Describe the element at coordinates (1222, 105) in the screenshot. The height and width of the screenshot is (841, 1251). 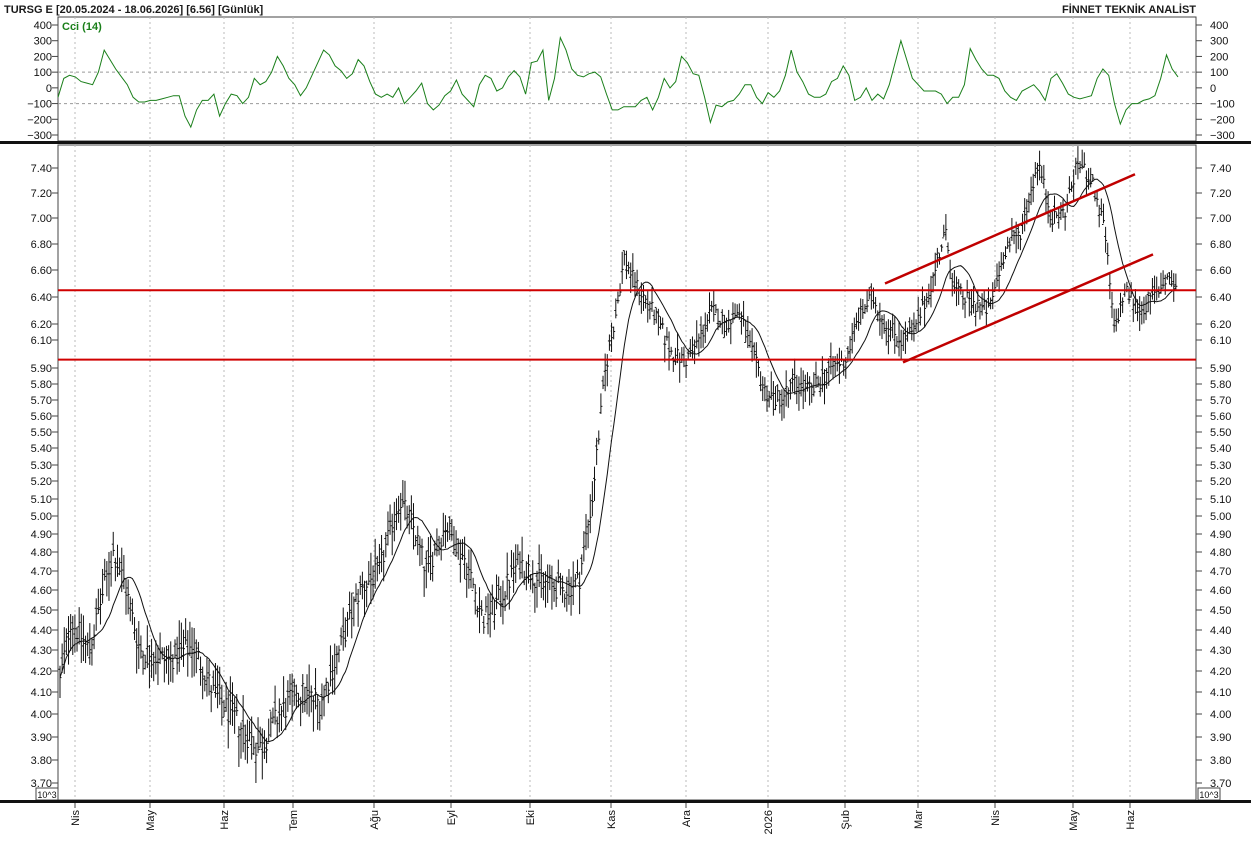
I see `cci-tick-right: −100` at that location.